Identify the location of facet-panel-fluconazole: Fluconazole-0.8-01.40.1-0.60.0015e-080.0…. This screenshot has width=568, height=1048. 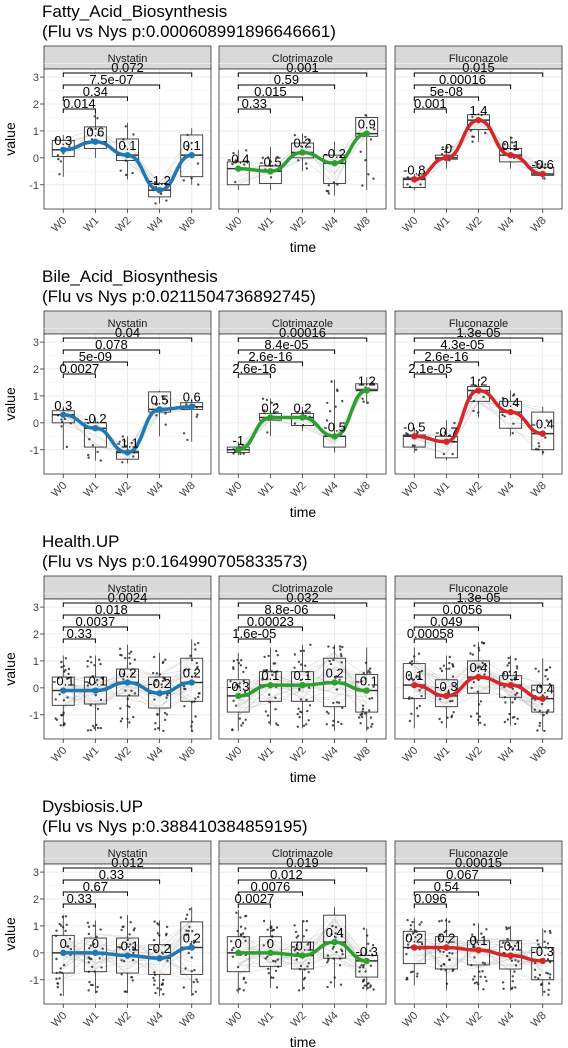
(478, 140).